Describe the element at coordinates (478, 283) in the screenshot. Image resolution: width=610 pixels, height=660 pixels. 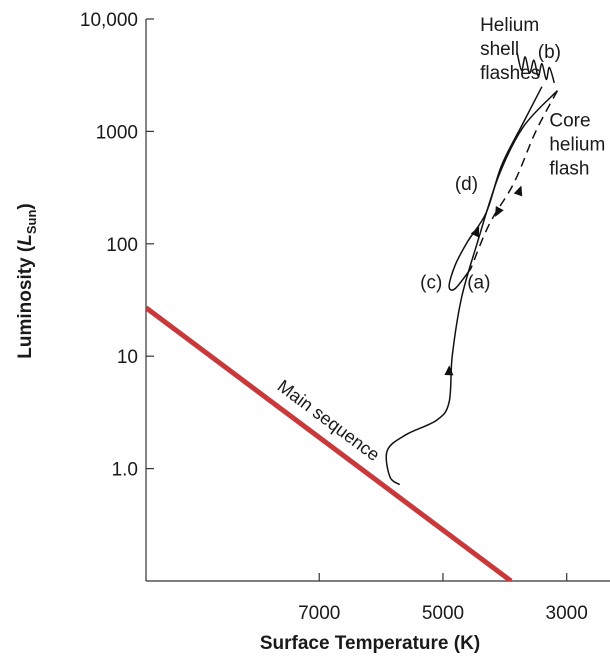
I see `label-a: (a)` at that location.